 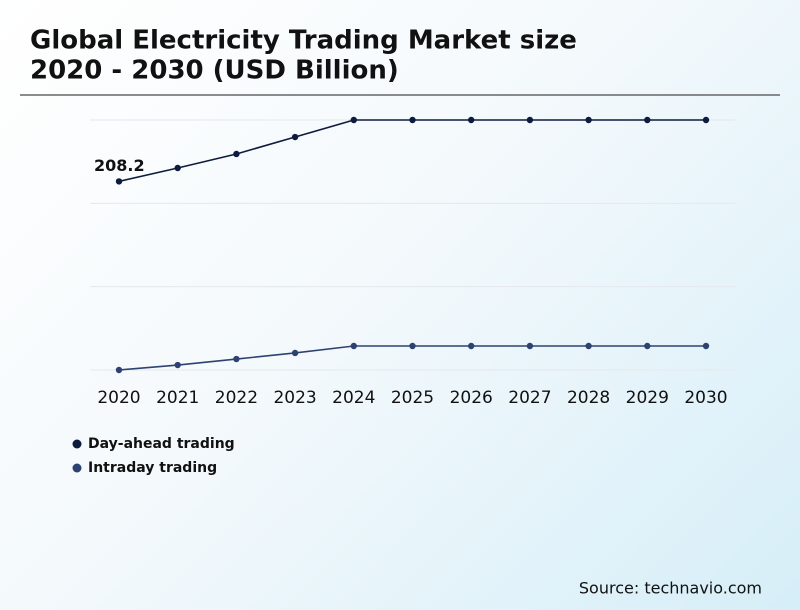 What do you see at coordinates (294, 398) in the screenshot?
I see `x-tick-label: 2023` at bounding box center [294, 398].